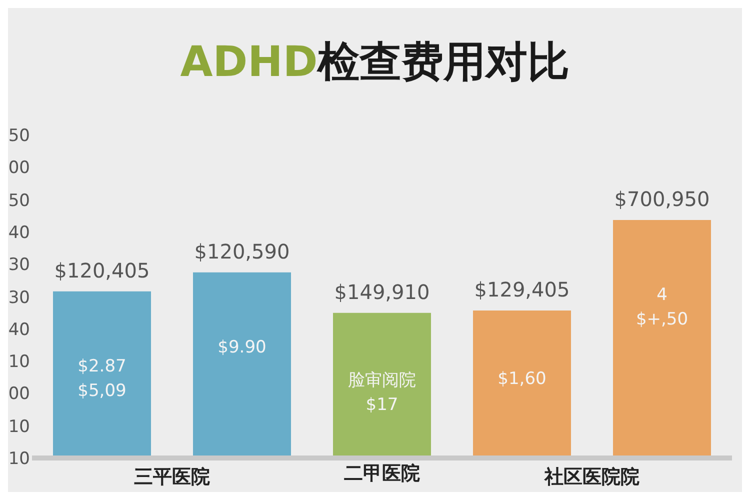  What do you see at coordinates (102, 379) in the screenshot?
I see `annotation: $2.87 $5,09` at bounding box center [102, 379].